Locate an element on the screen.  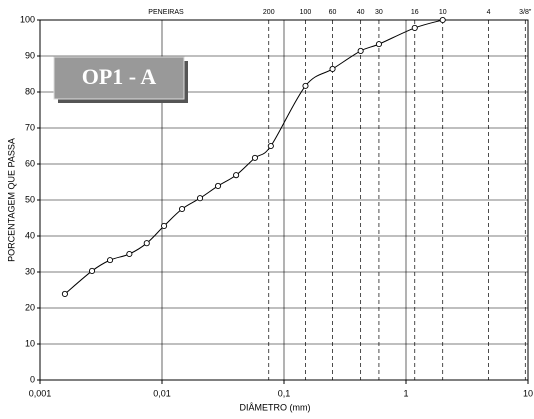
sieve-label: 16 is located at coordinates (415, 12).